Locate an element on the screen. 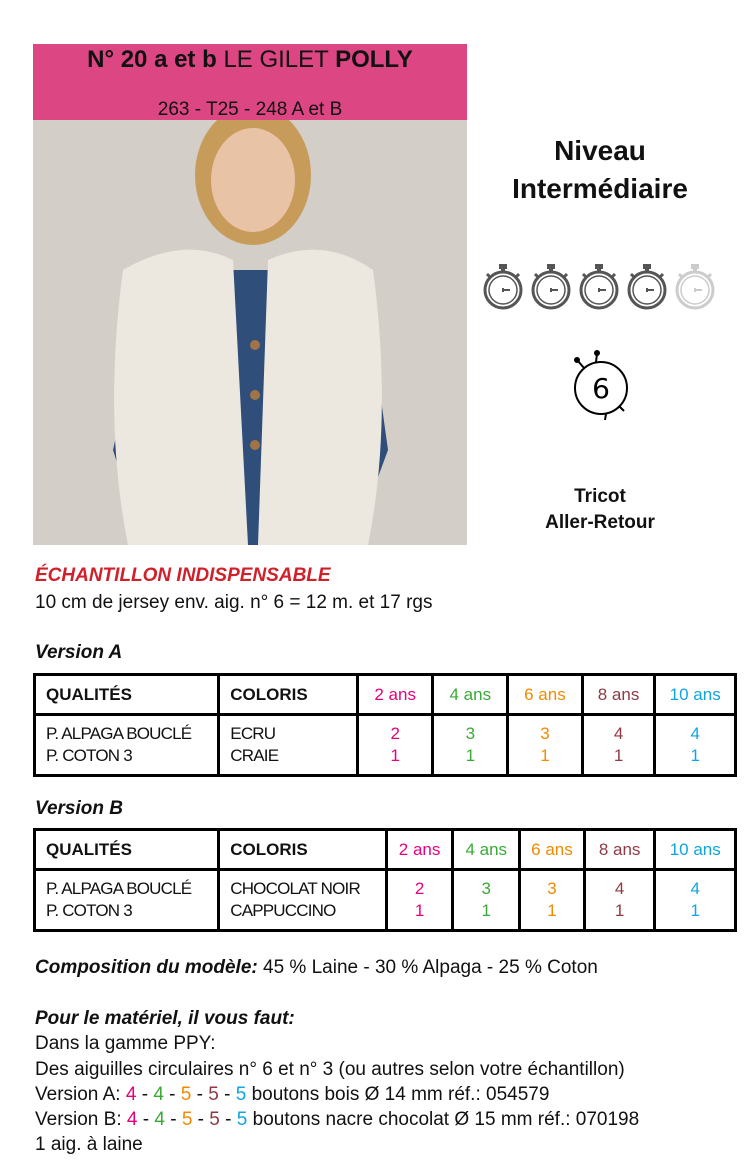 The image size is (754, 1176). colors-cell-value: CAPPUCCINO is located at coordinates (283, 910).